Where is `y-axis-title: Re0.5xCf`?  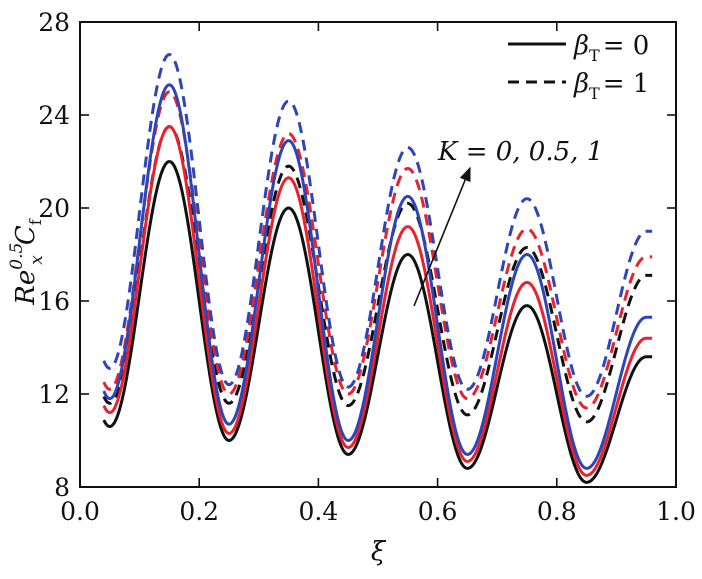 y-axis-title: Re0.5xCf is located at coordinates (27, 262).